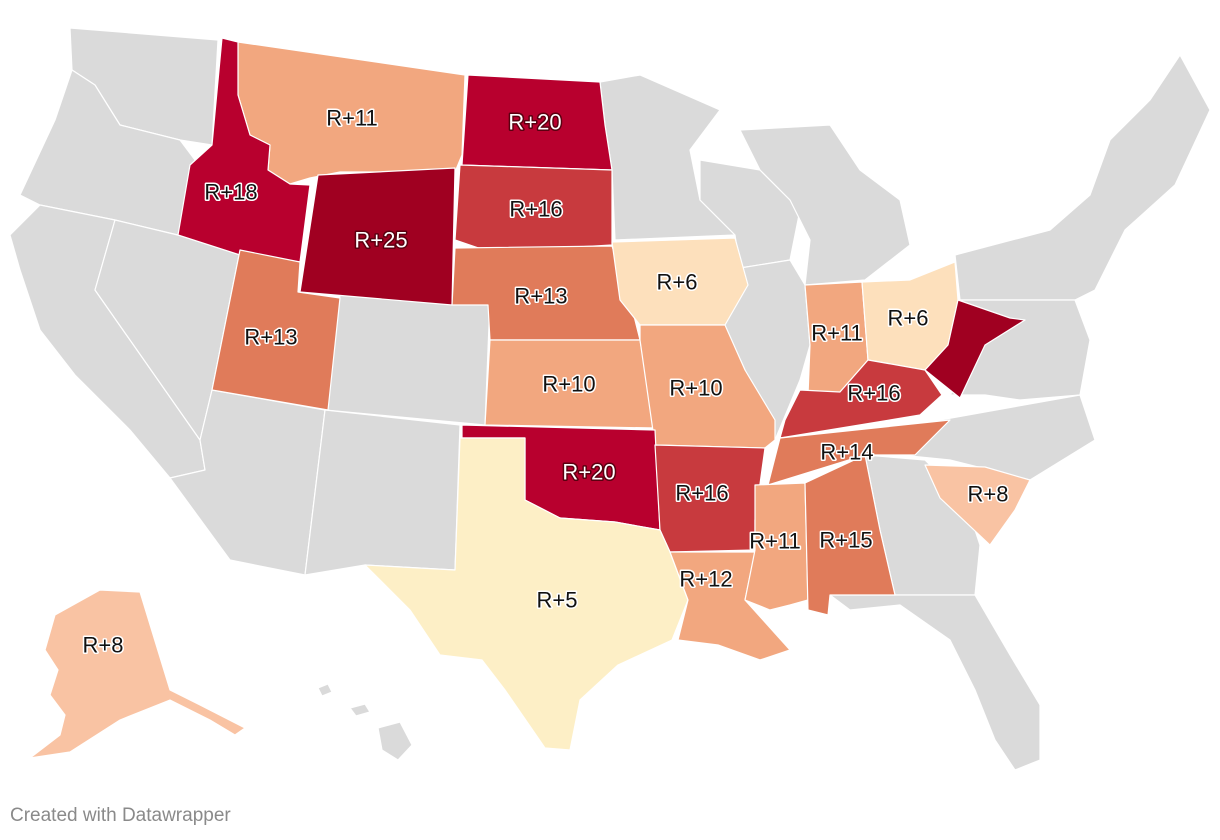 This screenshot has height=840, width=1220. I want to click on state-north-dakota, so click(537, 122).